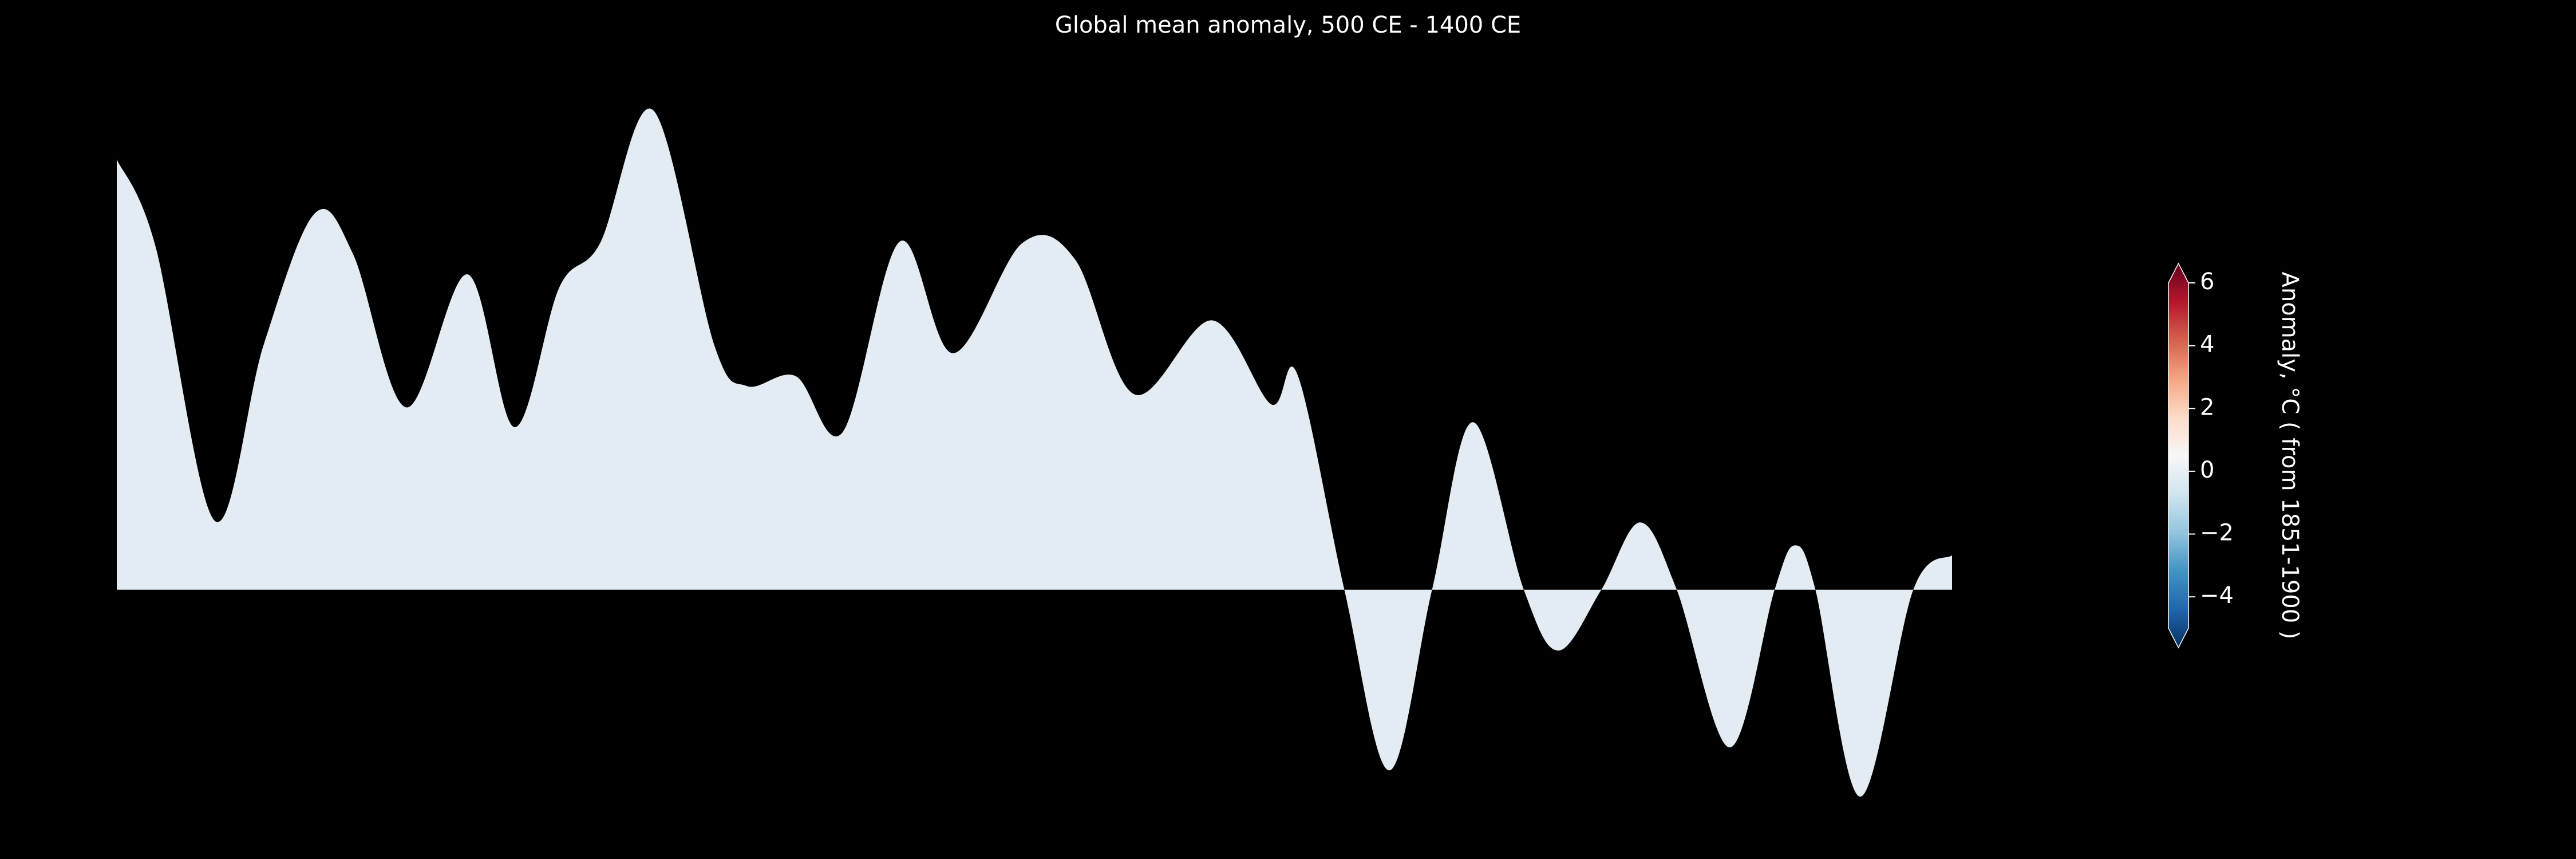 The height and width of the screenshot is (859, 2576). What do you see at coordinates (2178, 455) in the screenshot?
I see `colorbar` at bounding box center [2178, 455].